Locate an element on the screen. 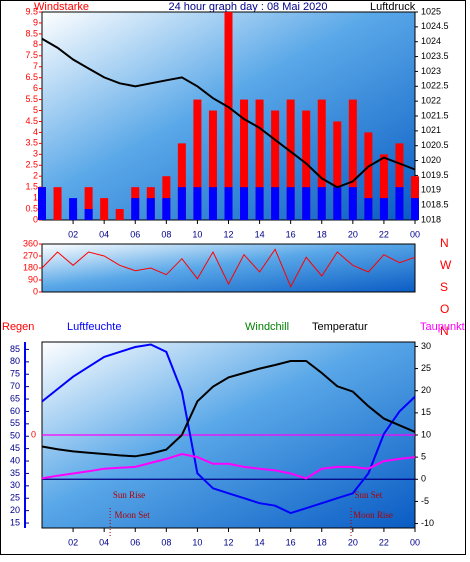 The width and height of the screenshot is (470, 562). x-tick-label: 12 is located at coordinates (228, 234).